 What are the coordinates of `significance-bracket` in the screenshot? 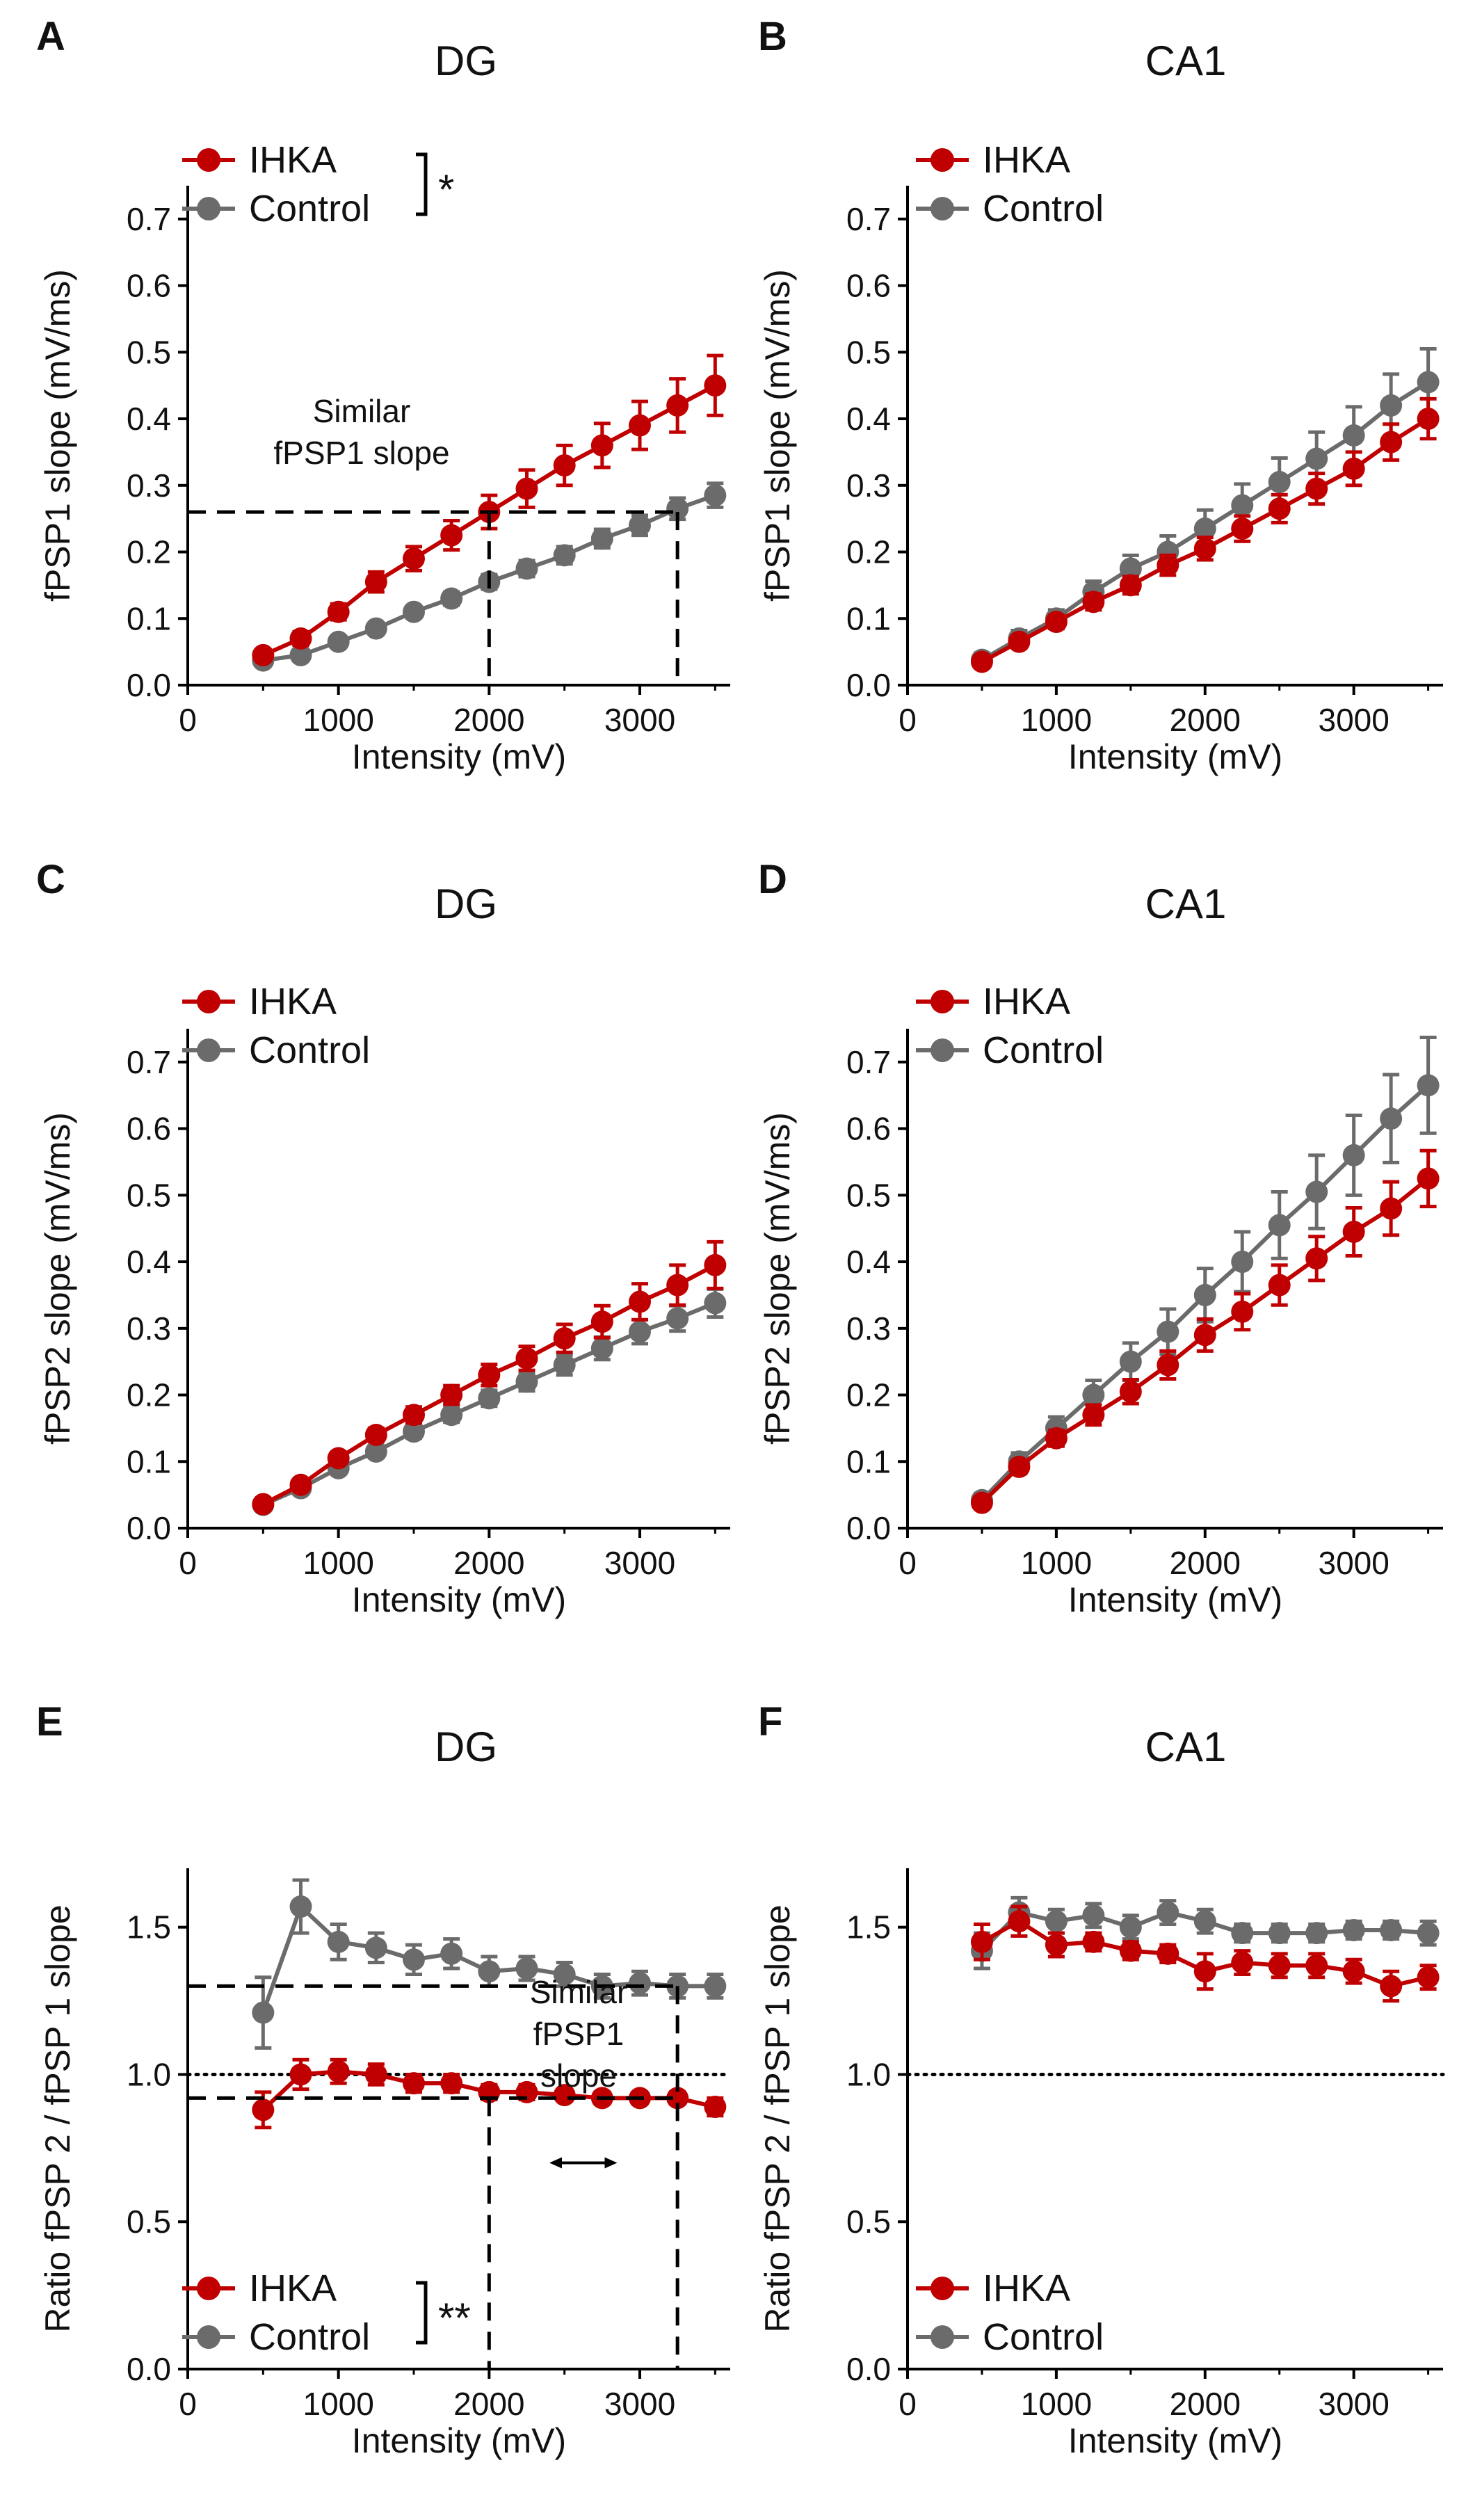 It's located at (422, 184).